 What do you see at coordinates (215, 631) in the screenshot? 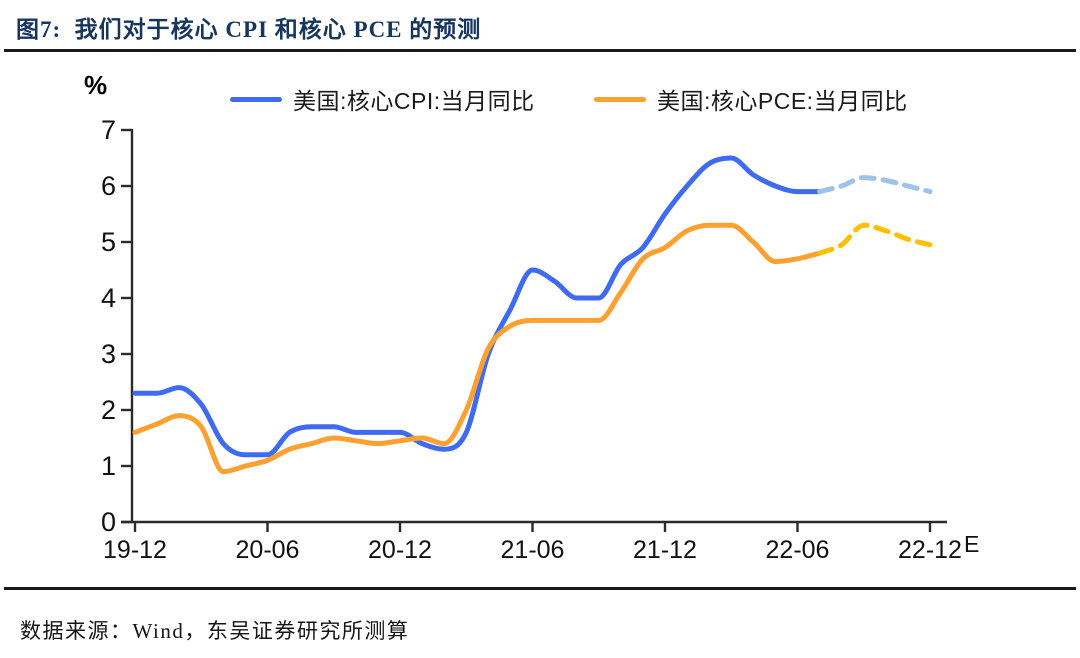
I see `data-source-note: 数据来源：Wind，东吴证券研究所测算` at bounding box center [215, 631].